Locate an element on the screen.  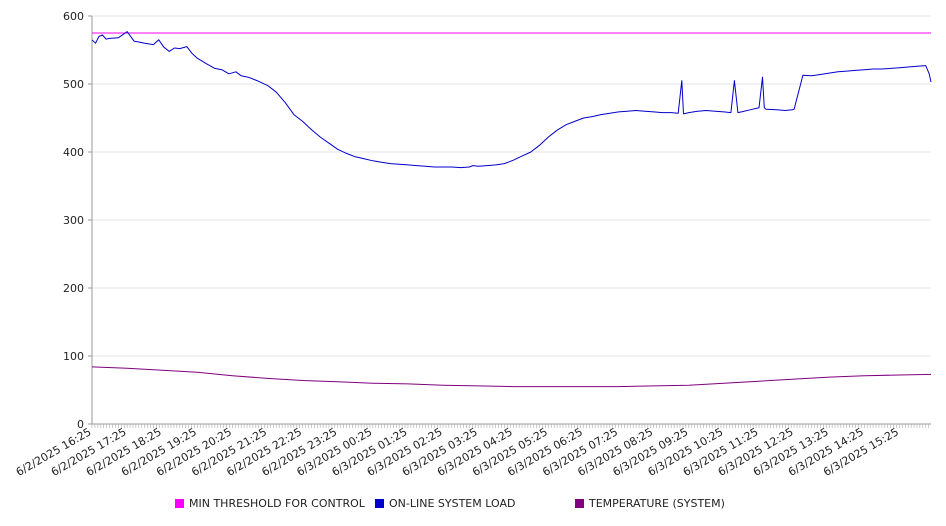
y-tick-label: 500 is located at coordinates (73, 84).